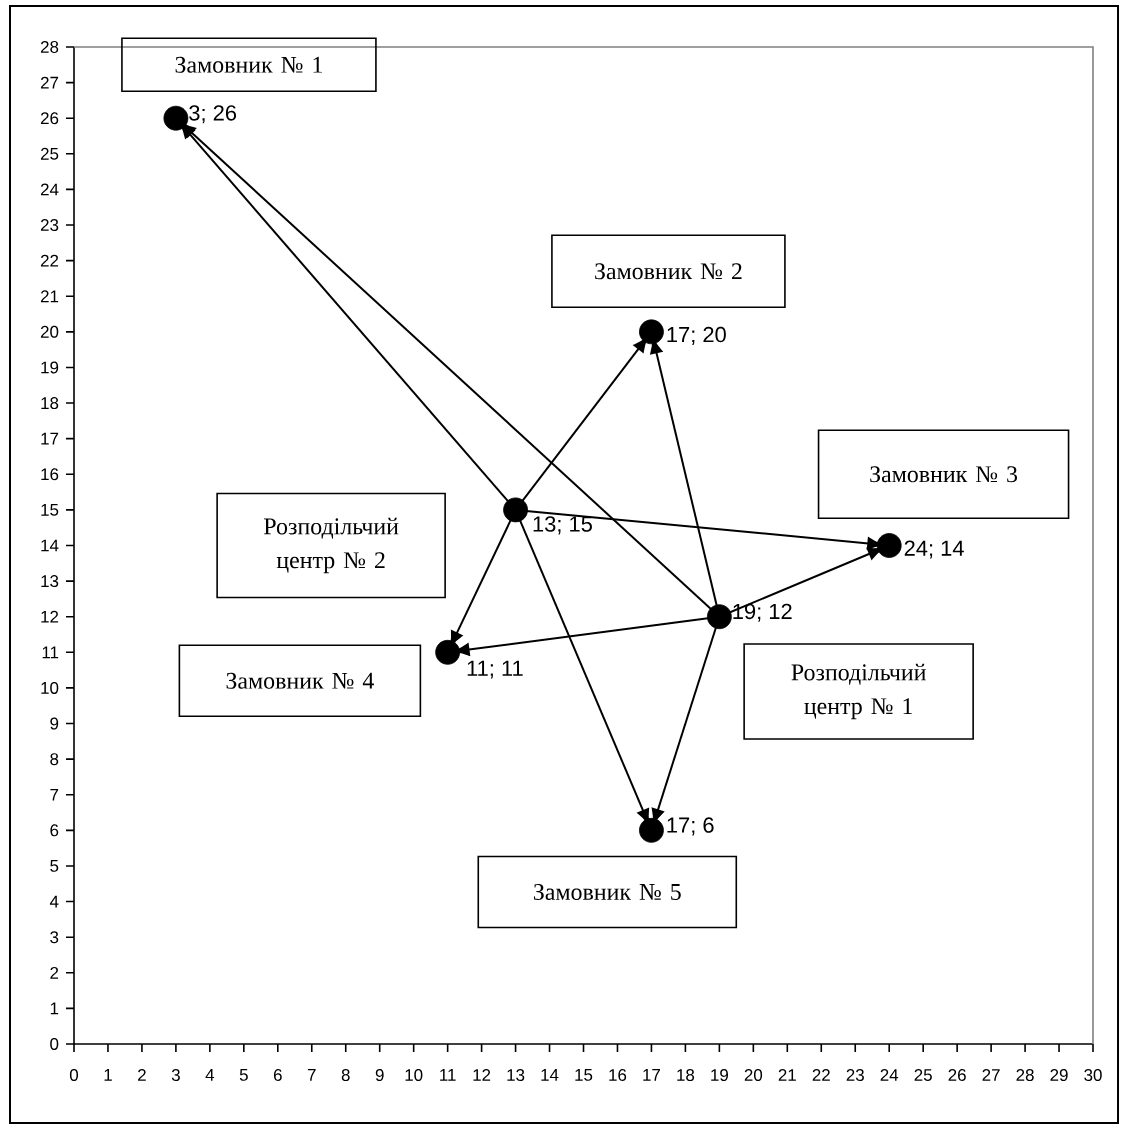  Describe the element at coordinates (516, 1075) in the screenshot. I see `x-tick-label: 13` at that location.